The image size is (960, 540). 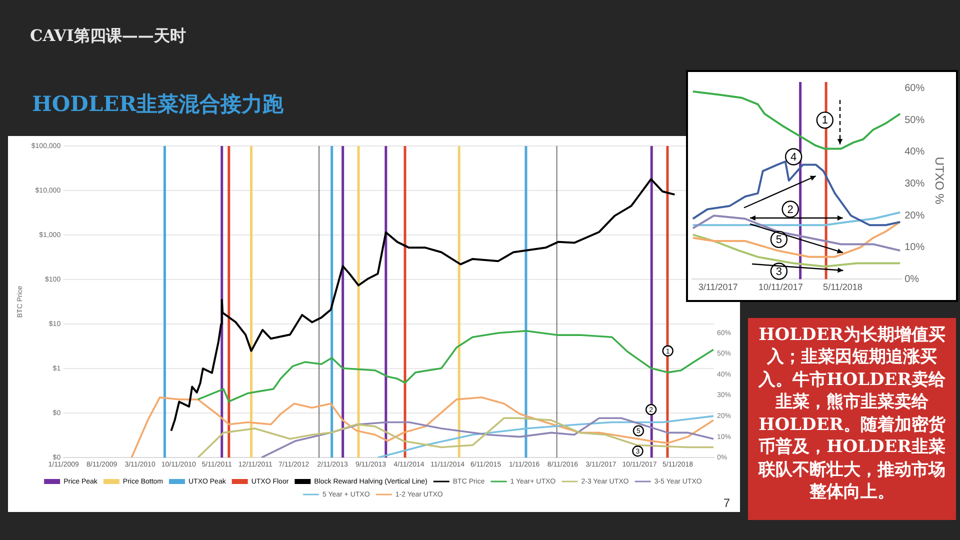 What do you see at coordinates (718, 287) in the screenshot?
I see `x-tick-label: 3/11/2017` at bounding box center [718, 287].